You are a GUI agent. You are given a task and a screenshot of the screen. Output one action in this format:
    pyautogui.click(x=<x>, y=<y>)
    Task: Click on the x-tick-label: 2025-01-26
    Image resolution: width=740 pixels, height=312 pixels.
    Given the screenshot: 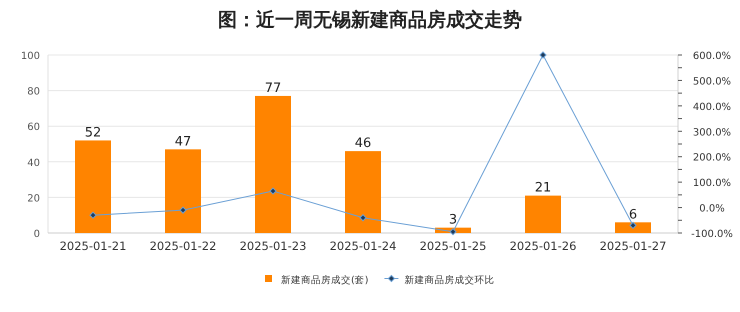 What is the action you would take?
    pyautogui.click(x=543, y=246)
    